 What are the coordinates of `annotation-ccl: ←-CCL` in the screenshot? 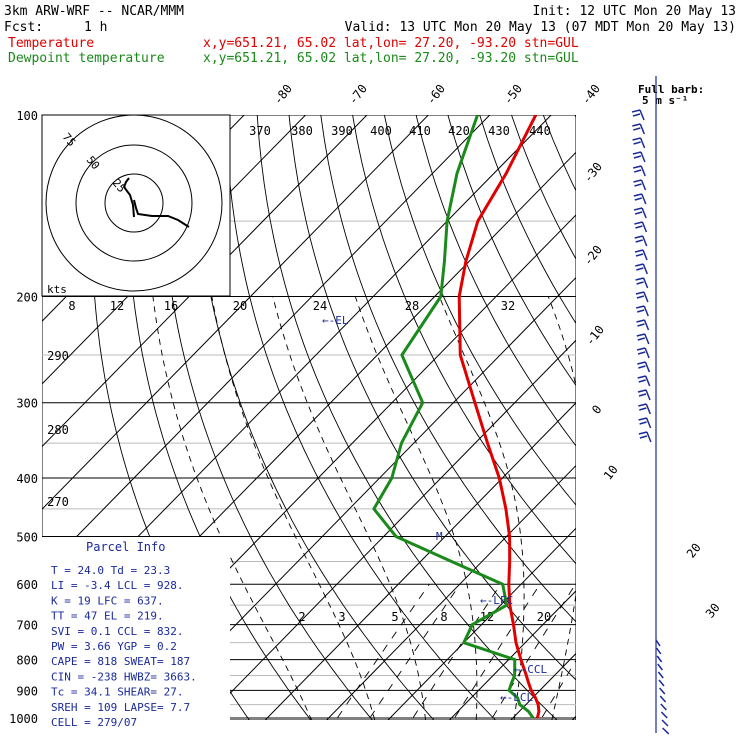 It's located at (530, 669).